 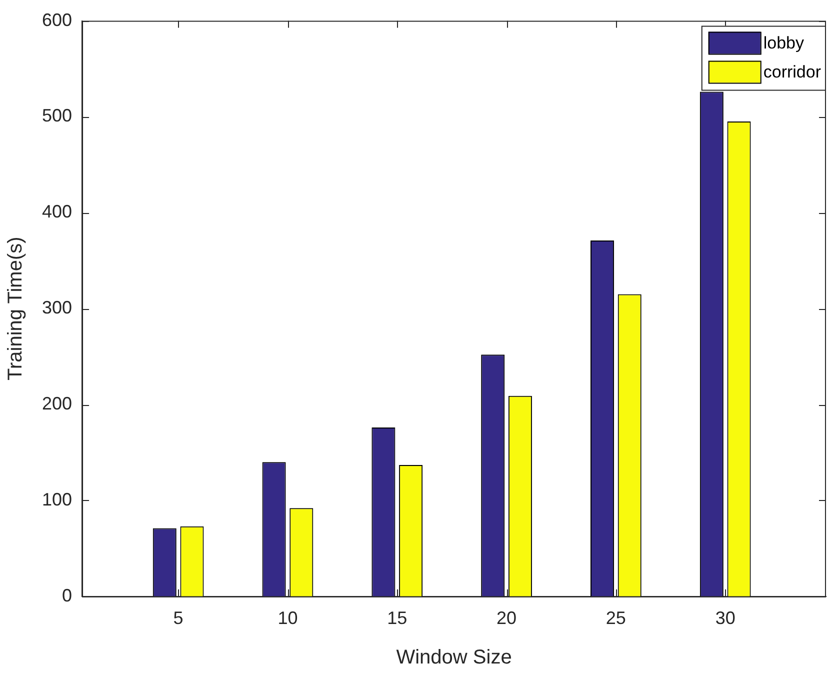 What do you see at coordinates (57, 404) in the screenshot?
I see `y-tick-label: 200` at bounding box center [57, 404].